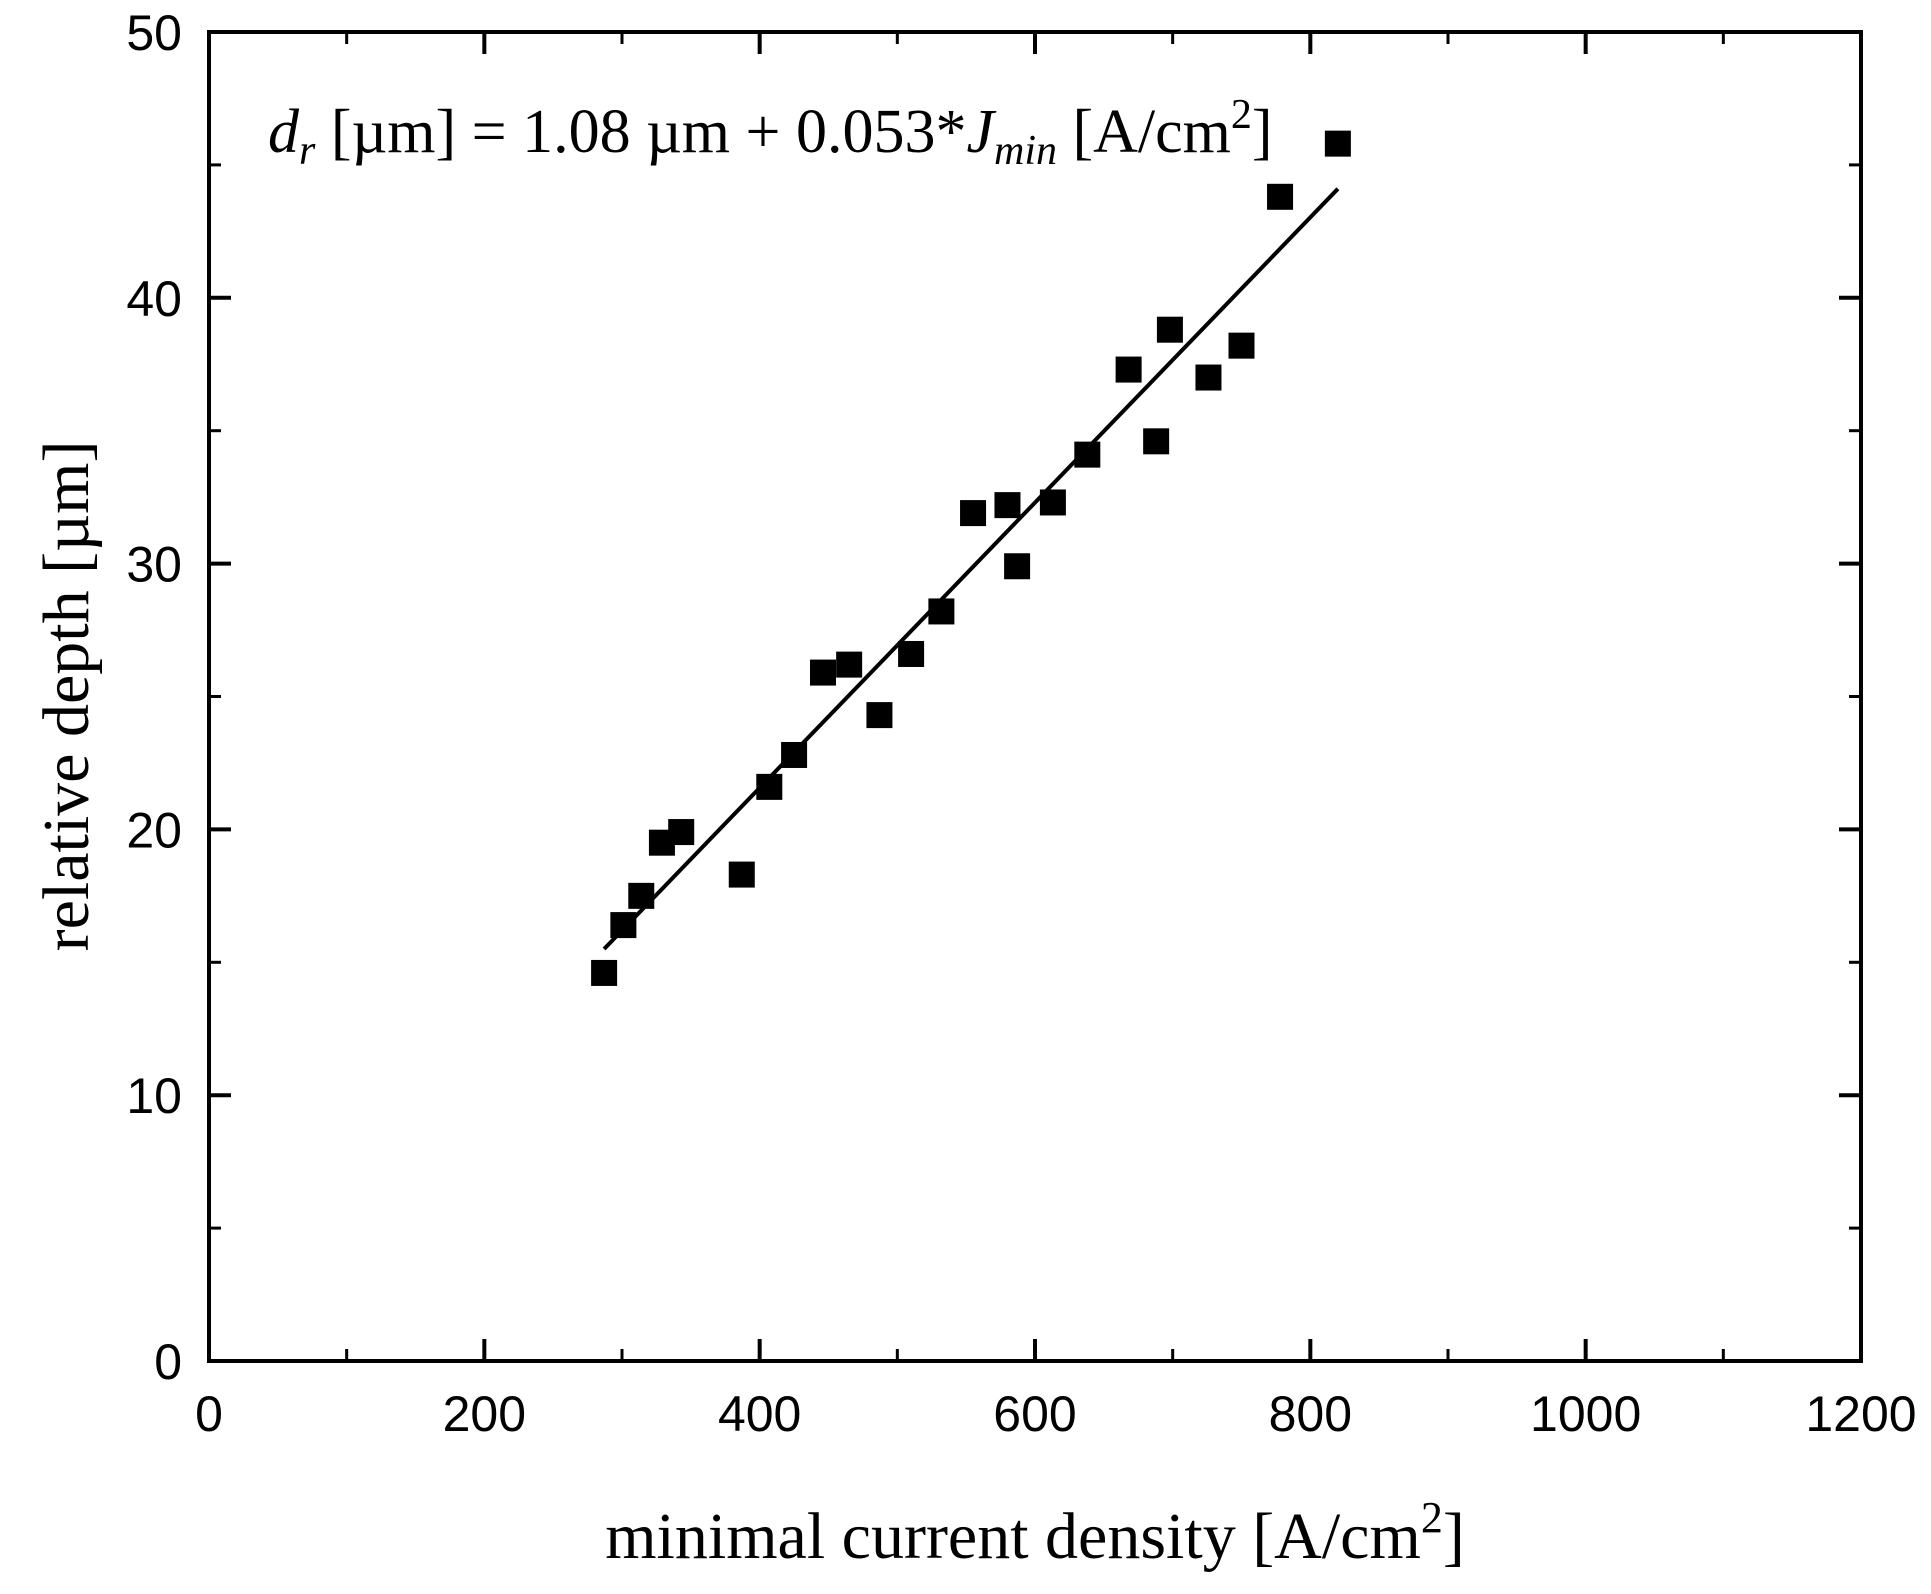 The image size is (1931, 1594). What do you see at coordinates (1454, 1536) in the screenshot?
I see `x-axis-title-close: ]` at bounding box center [1454, 1536].